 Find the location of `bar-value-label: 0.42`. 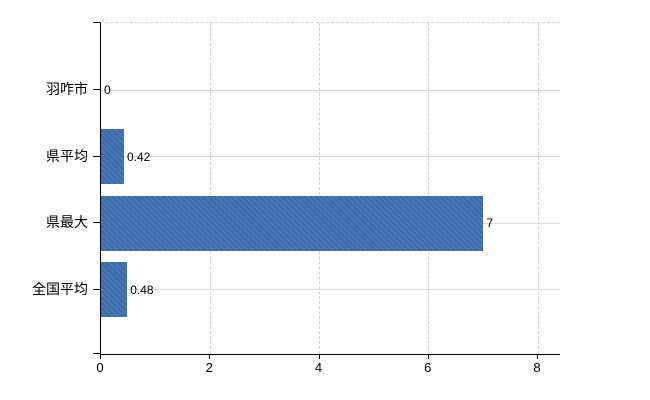

bar-value-label: 0.42 is located at coordinates (138, 156).